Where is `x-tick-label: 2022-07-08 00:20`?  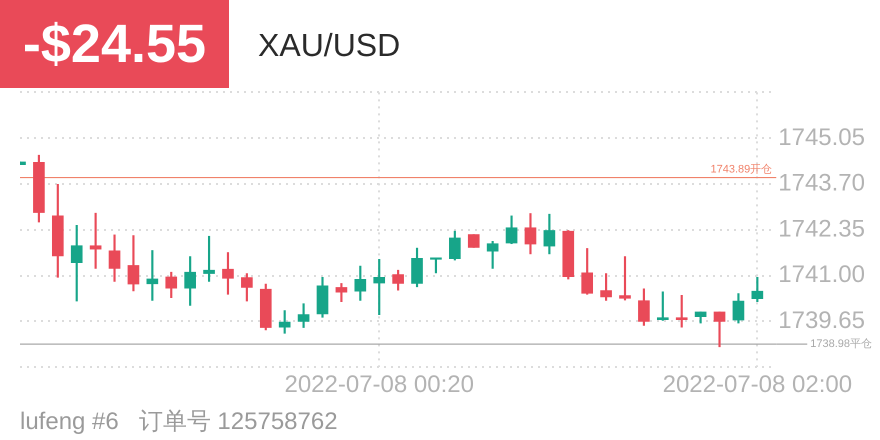
x-tick-label: 2022-07-08 00:20 is located at coordinates (379, 384).